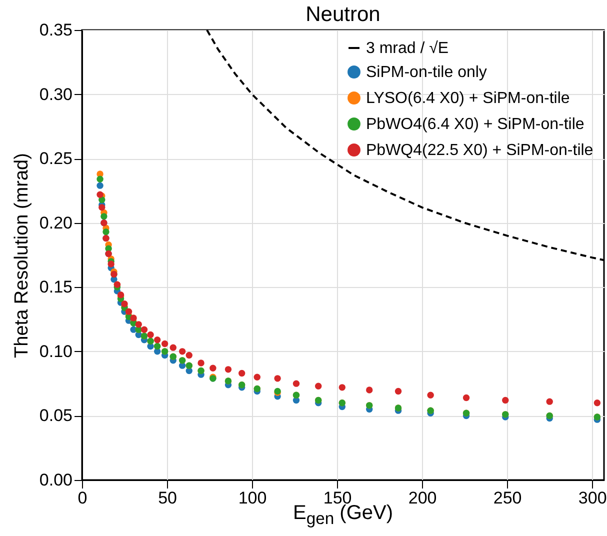 This screenshot has width=607, height=536. I want to click on legend-label: SiPM-on-tile only, so click(426, 72).